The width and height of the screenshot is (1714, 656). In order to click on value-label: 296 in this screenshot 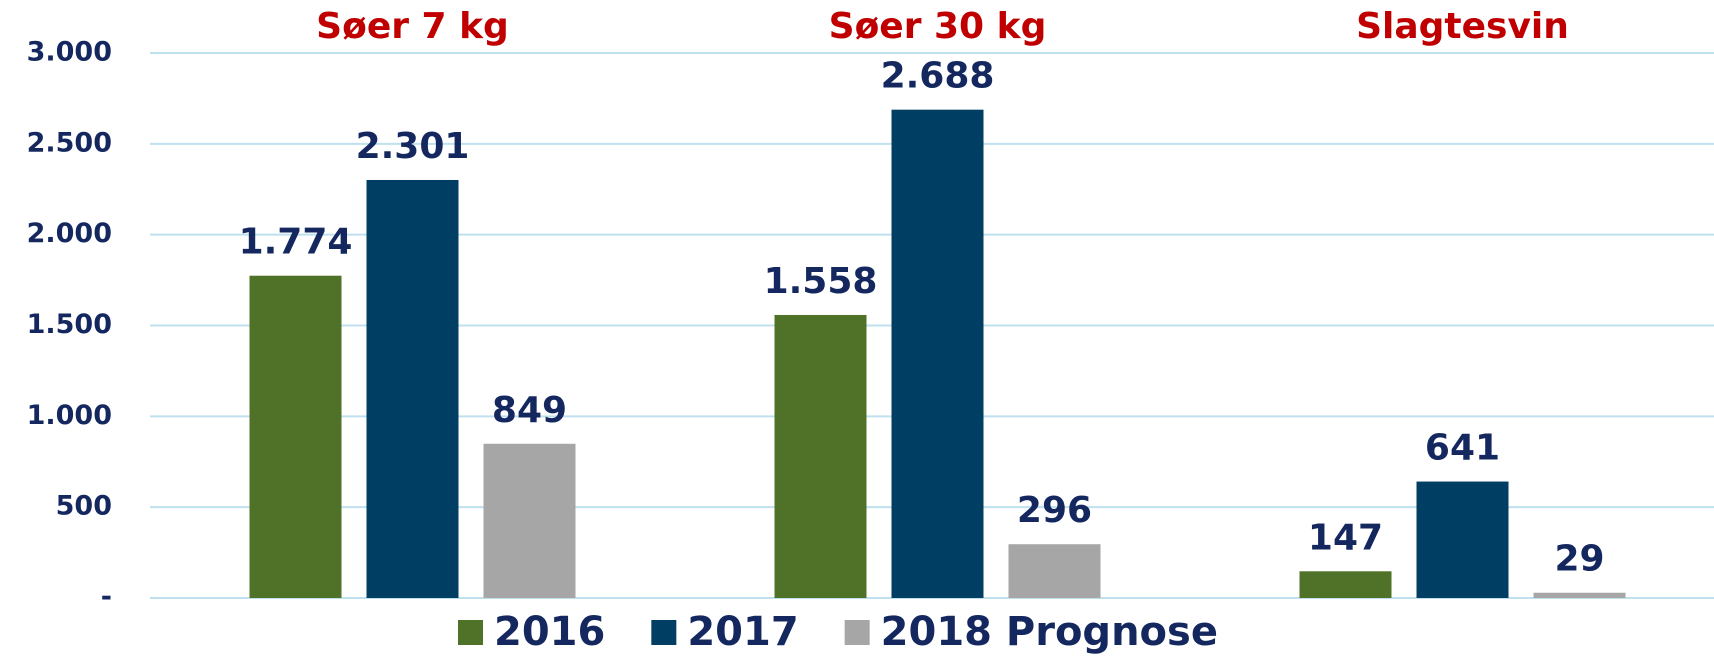, I will do `click(1054, 510)`.